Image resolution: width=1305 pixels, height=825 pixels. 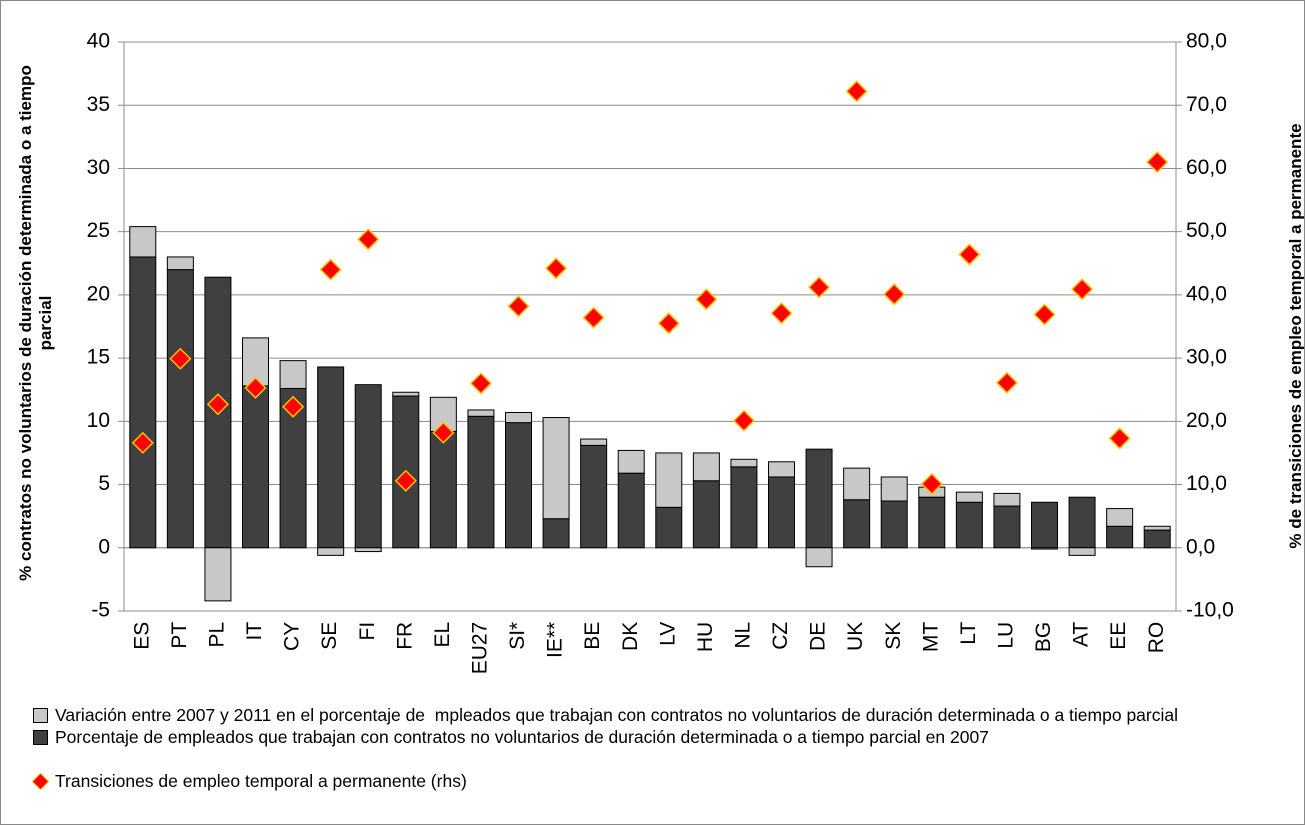 What do you see at coordinates (855, 636) in the screenshot?
I see `x-tick-label: UK` at bounding box center [855, 636].